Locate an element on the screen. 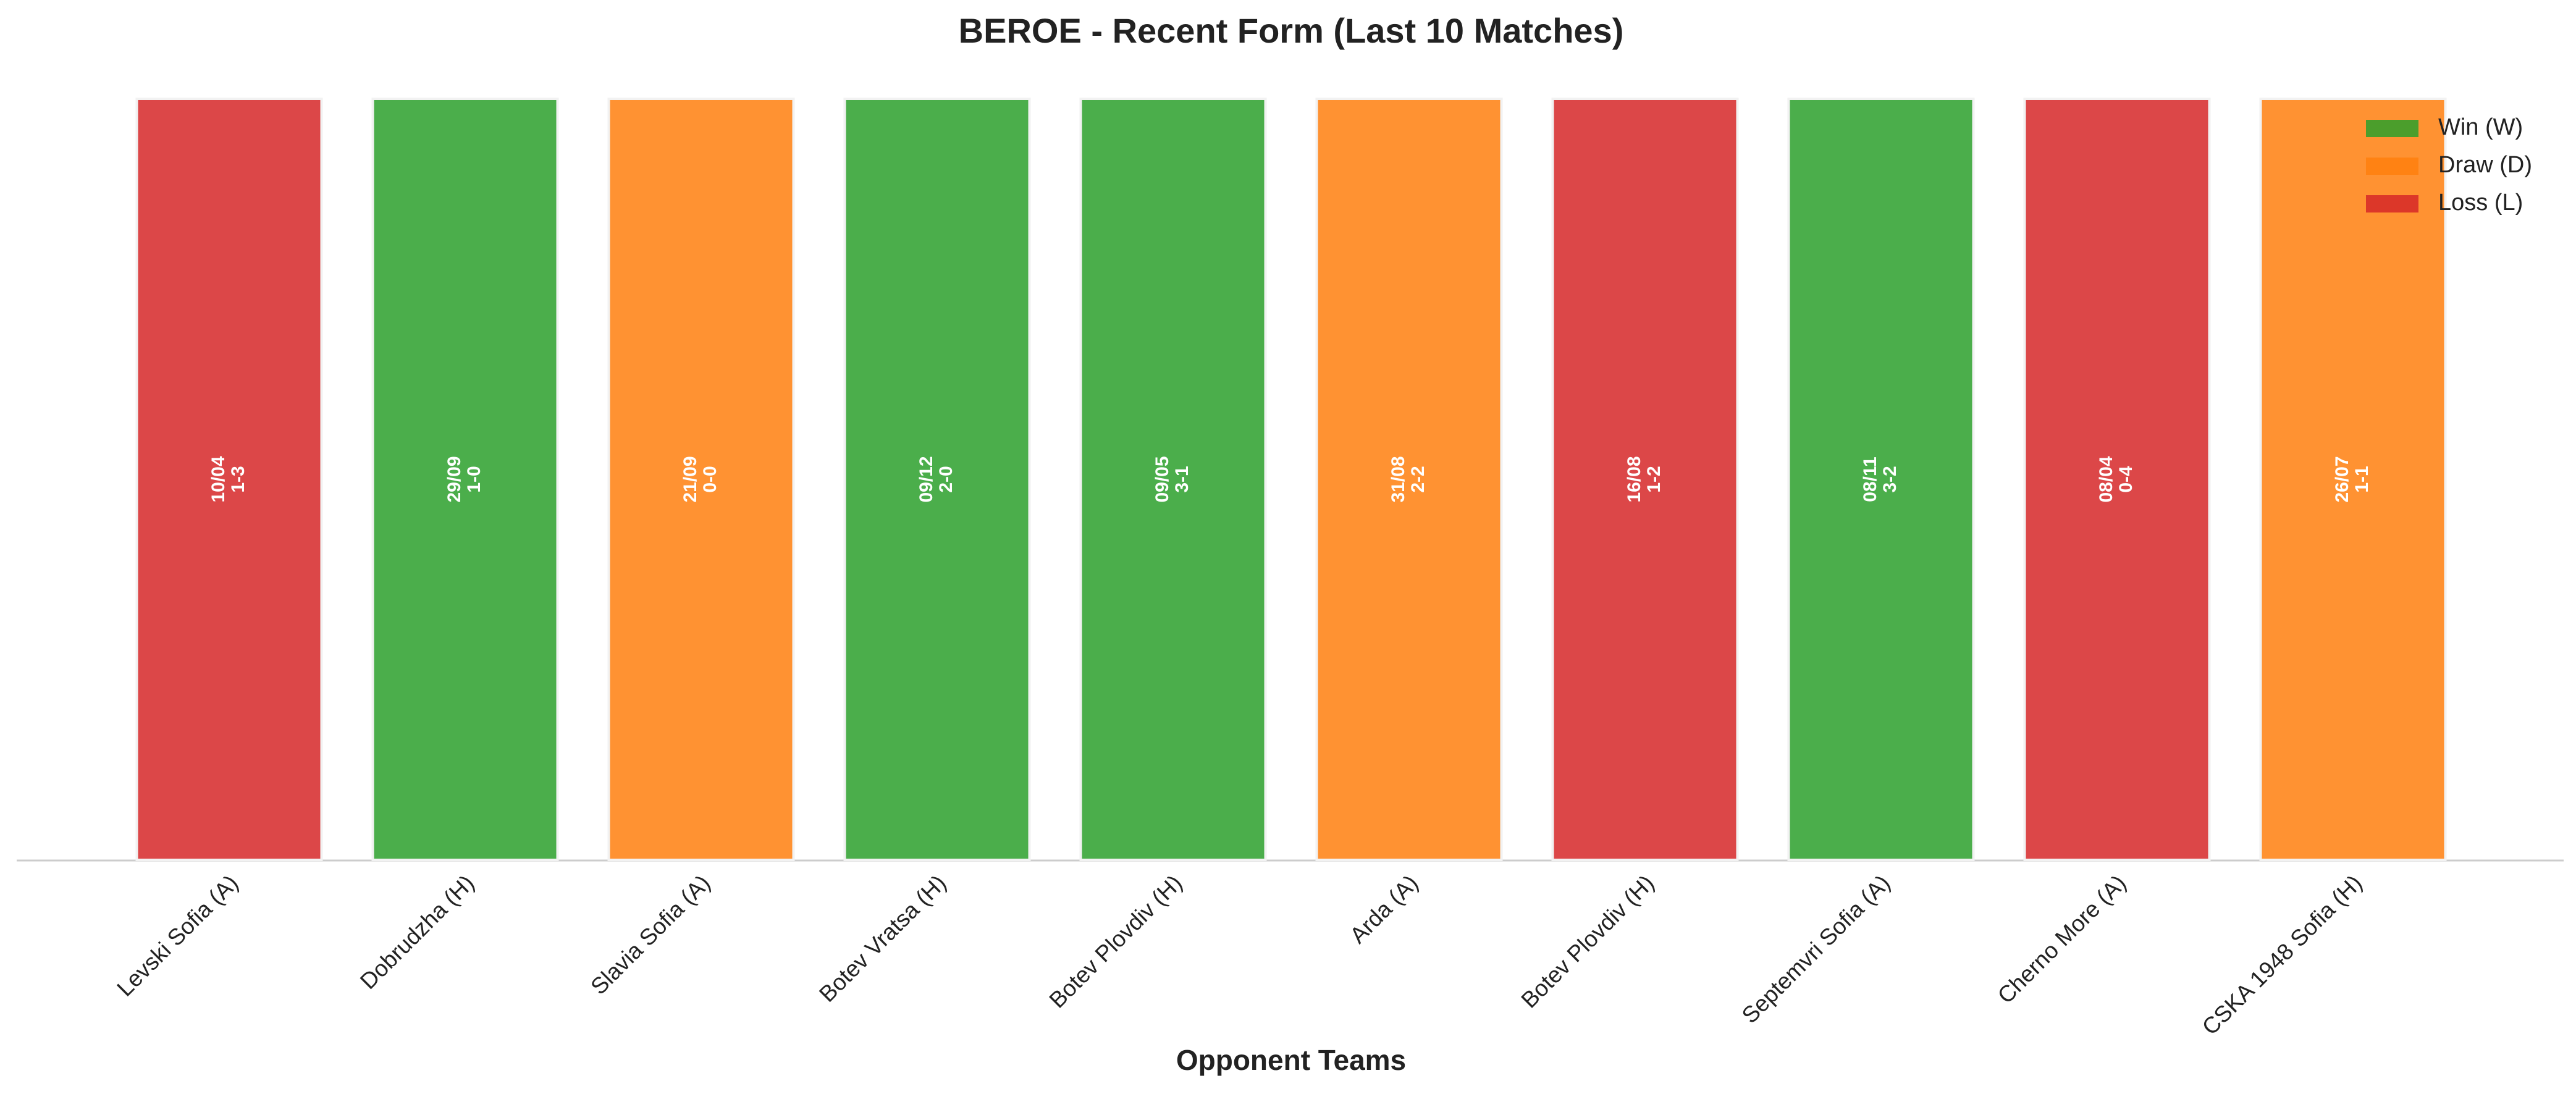 This screenshot has height=1094, width=2576. bar-annotation: 09/05 3-1 is located at coordinates (1172, 479).